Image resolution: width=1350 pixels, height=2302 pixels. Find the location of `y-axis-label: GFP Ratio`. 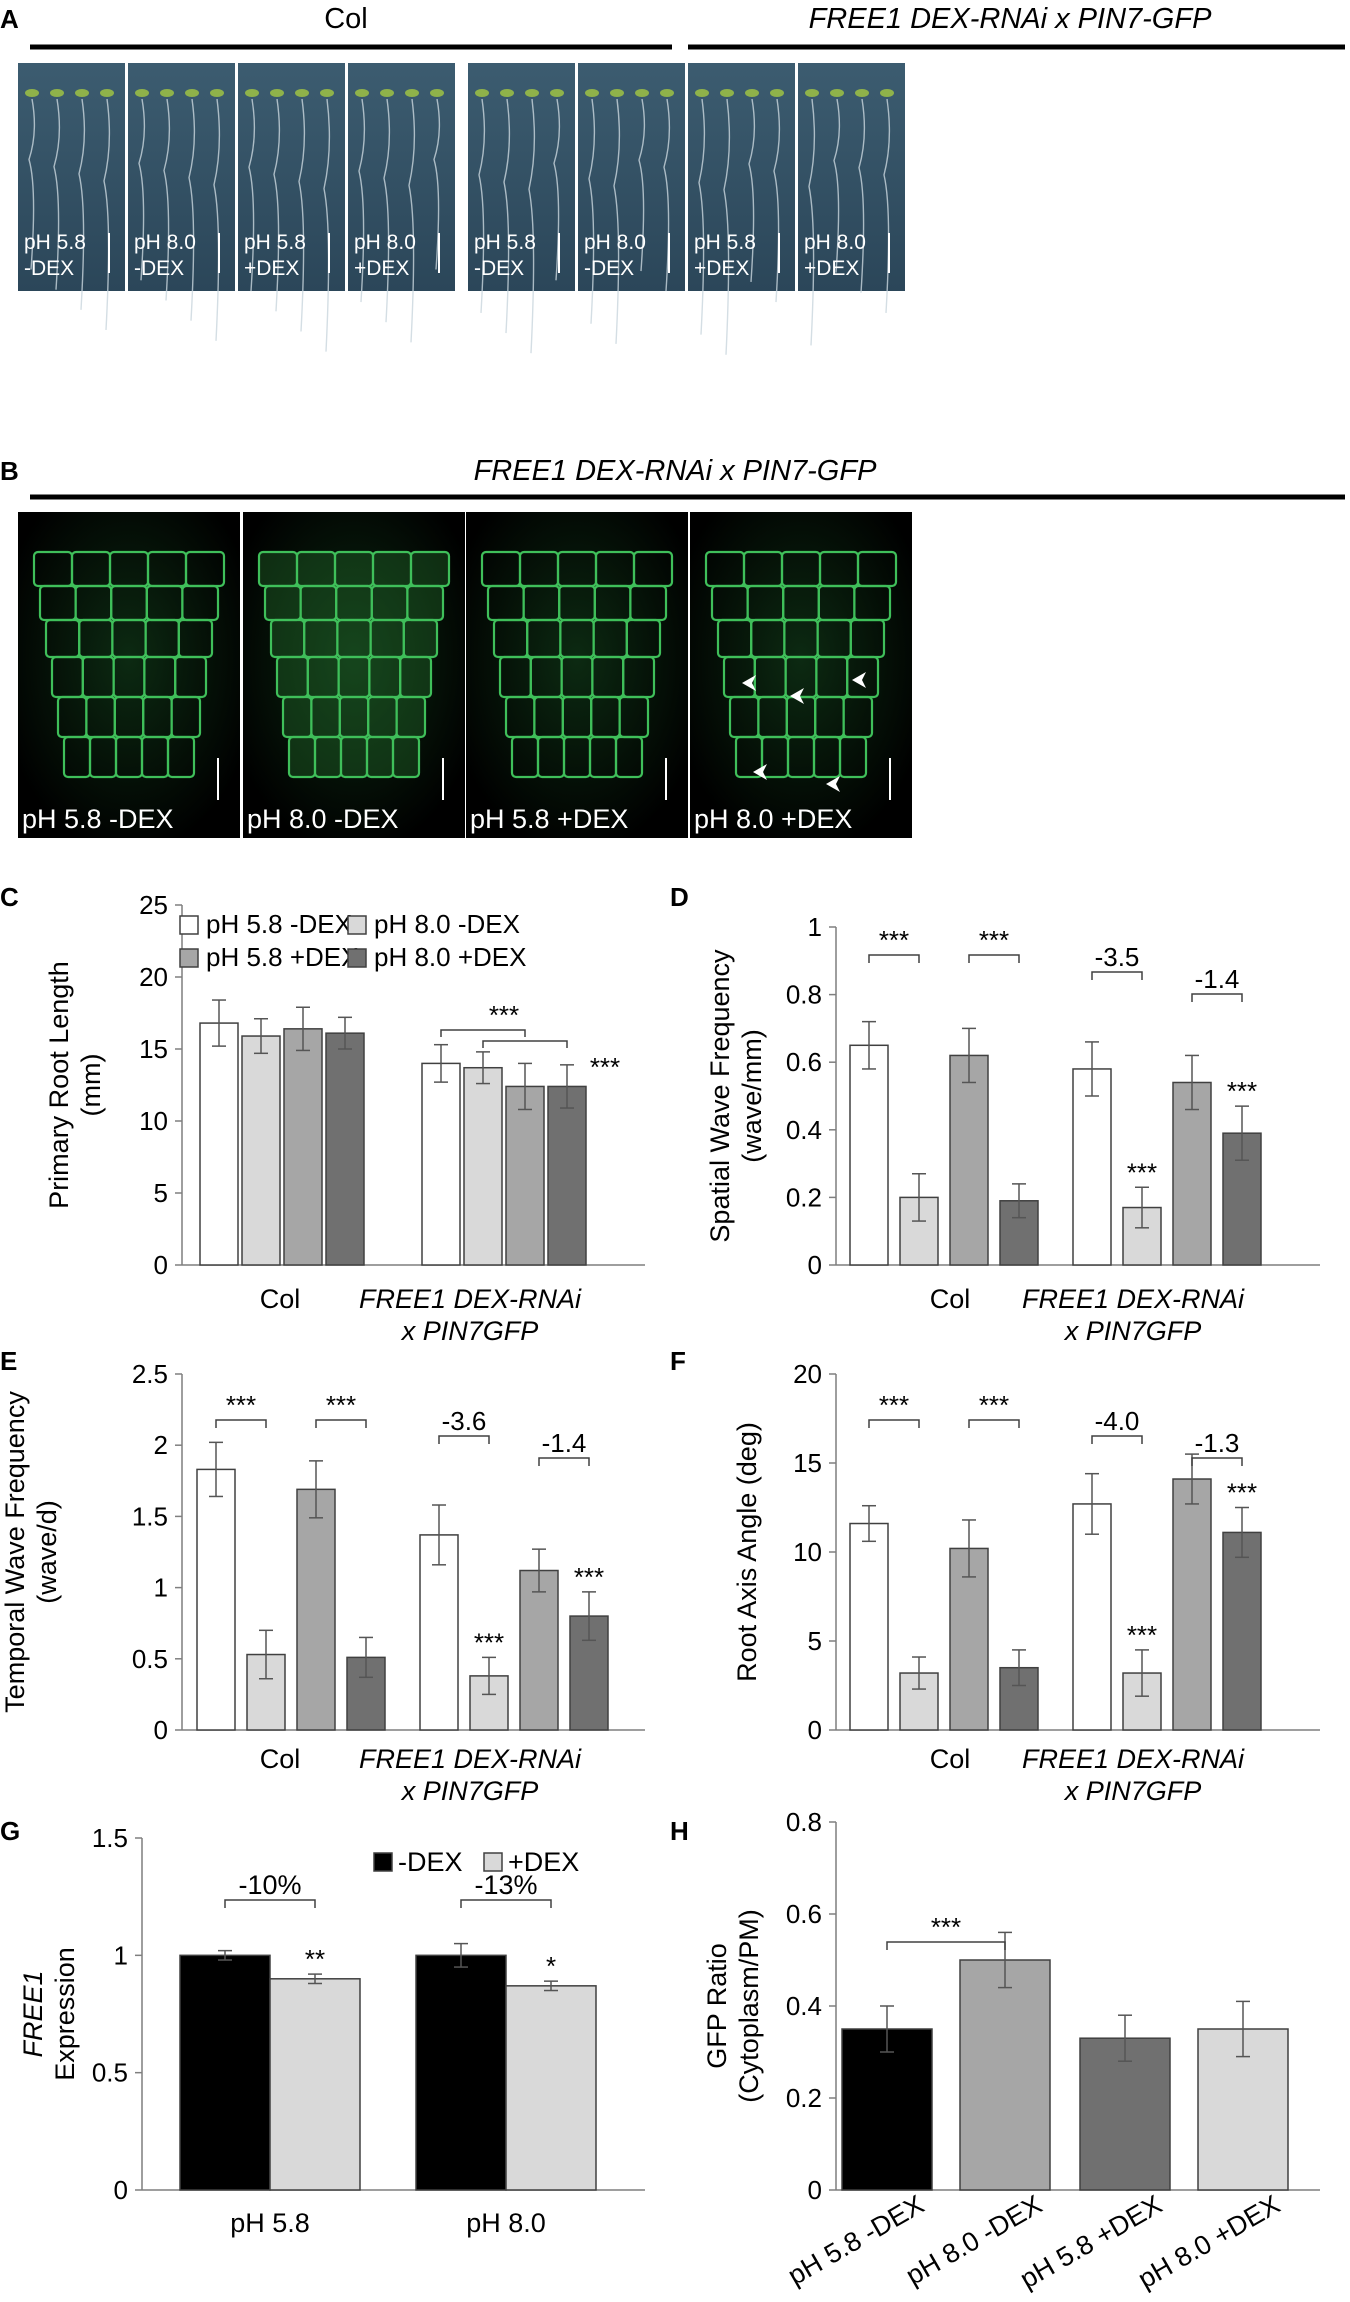

y-axis-label: GFP Ratio is located at coordinates (717, 2006).